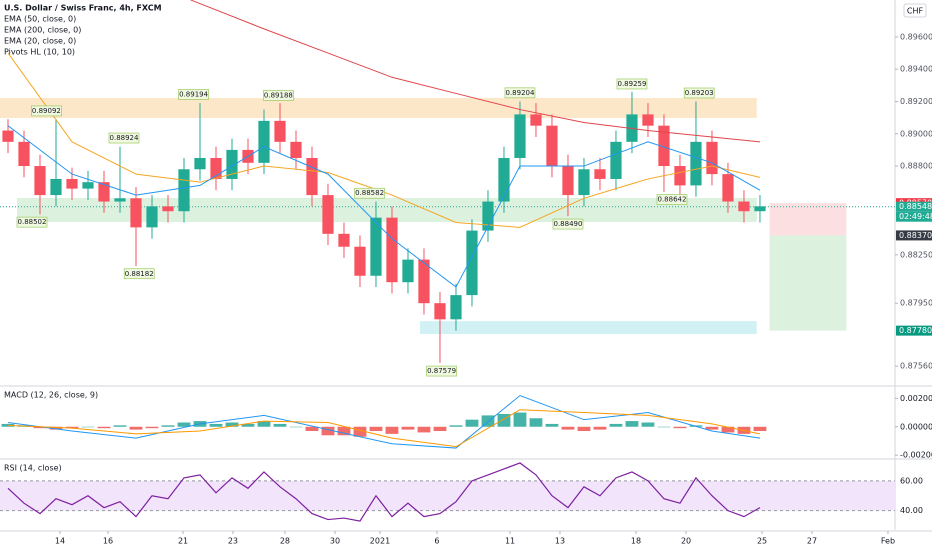 The width and height of the screenshot is (932, 550). What do you see at coordinates (285, 541) in the screenshot?
I see `x-tick-label: 28` at bounding box center [285, 541].